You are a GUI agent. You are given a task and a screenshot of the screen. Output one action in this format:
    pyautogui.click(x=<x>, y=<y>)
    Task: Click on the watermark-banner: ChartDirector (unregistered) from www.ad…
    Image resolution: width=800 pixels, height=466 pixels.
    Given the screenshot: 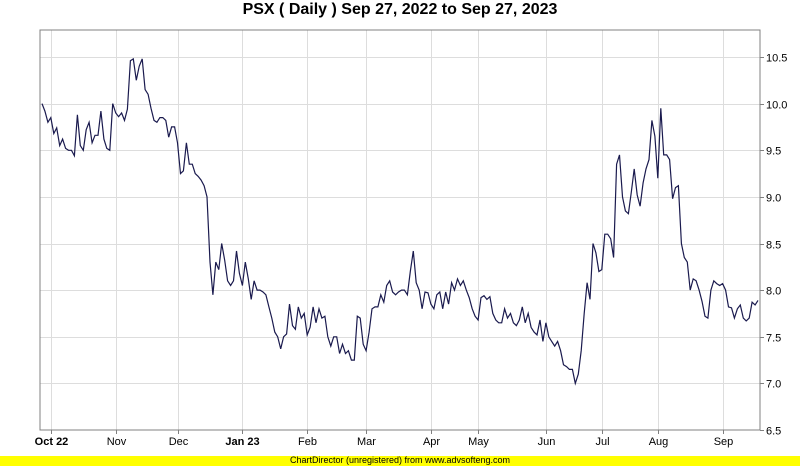 What is the action you would take?
    pyautogui.click(x=400, y=460)
    